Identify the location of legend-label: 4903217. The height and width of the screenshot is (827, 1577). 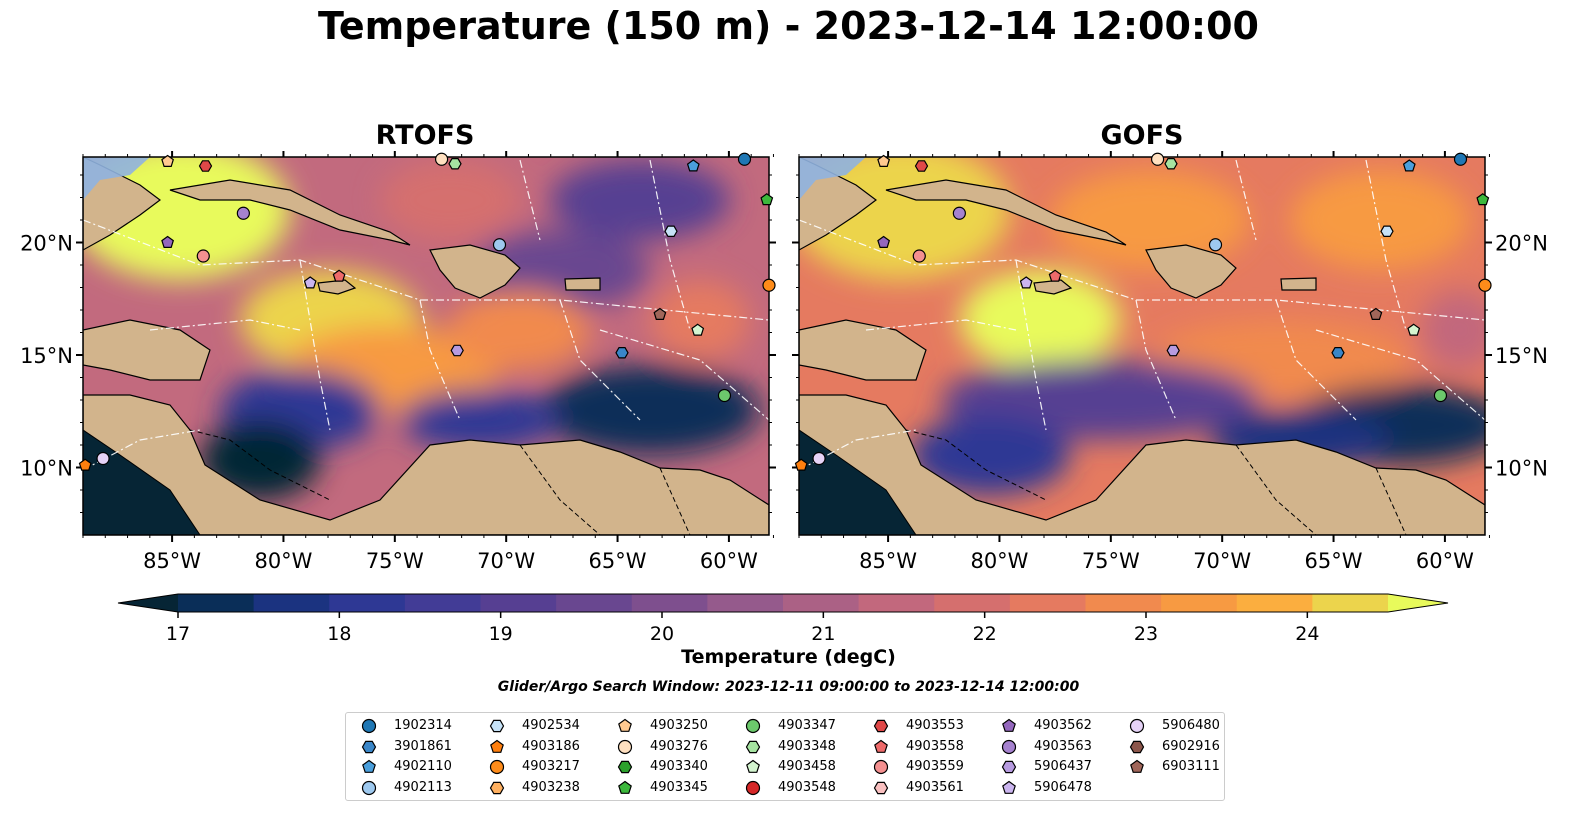
(551, 766).